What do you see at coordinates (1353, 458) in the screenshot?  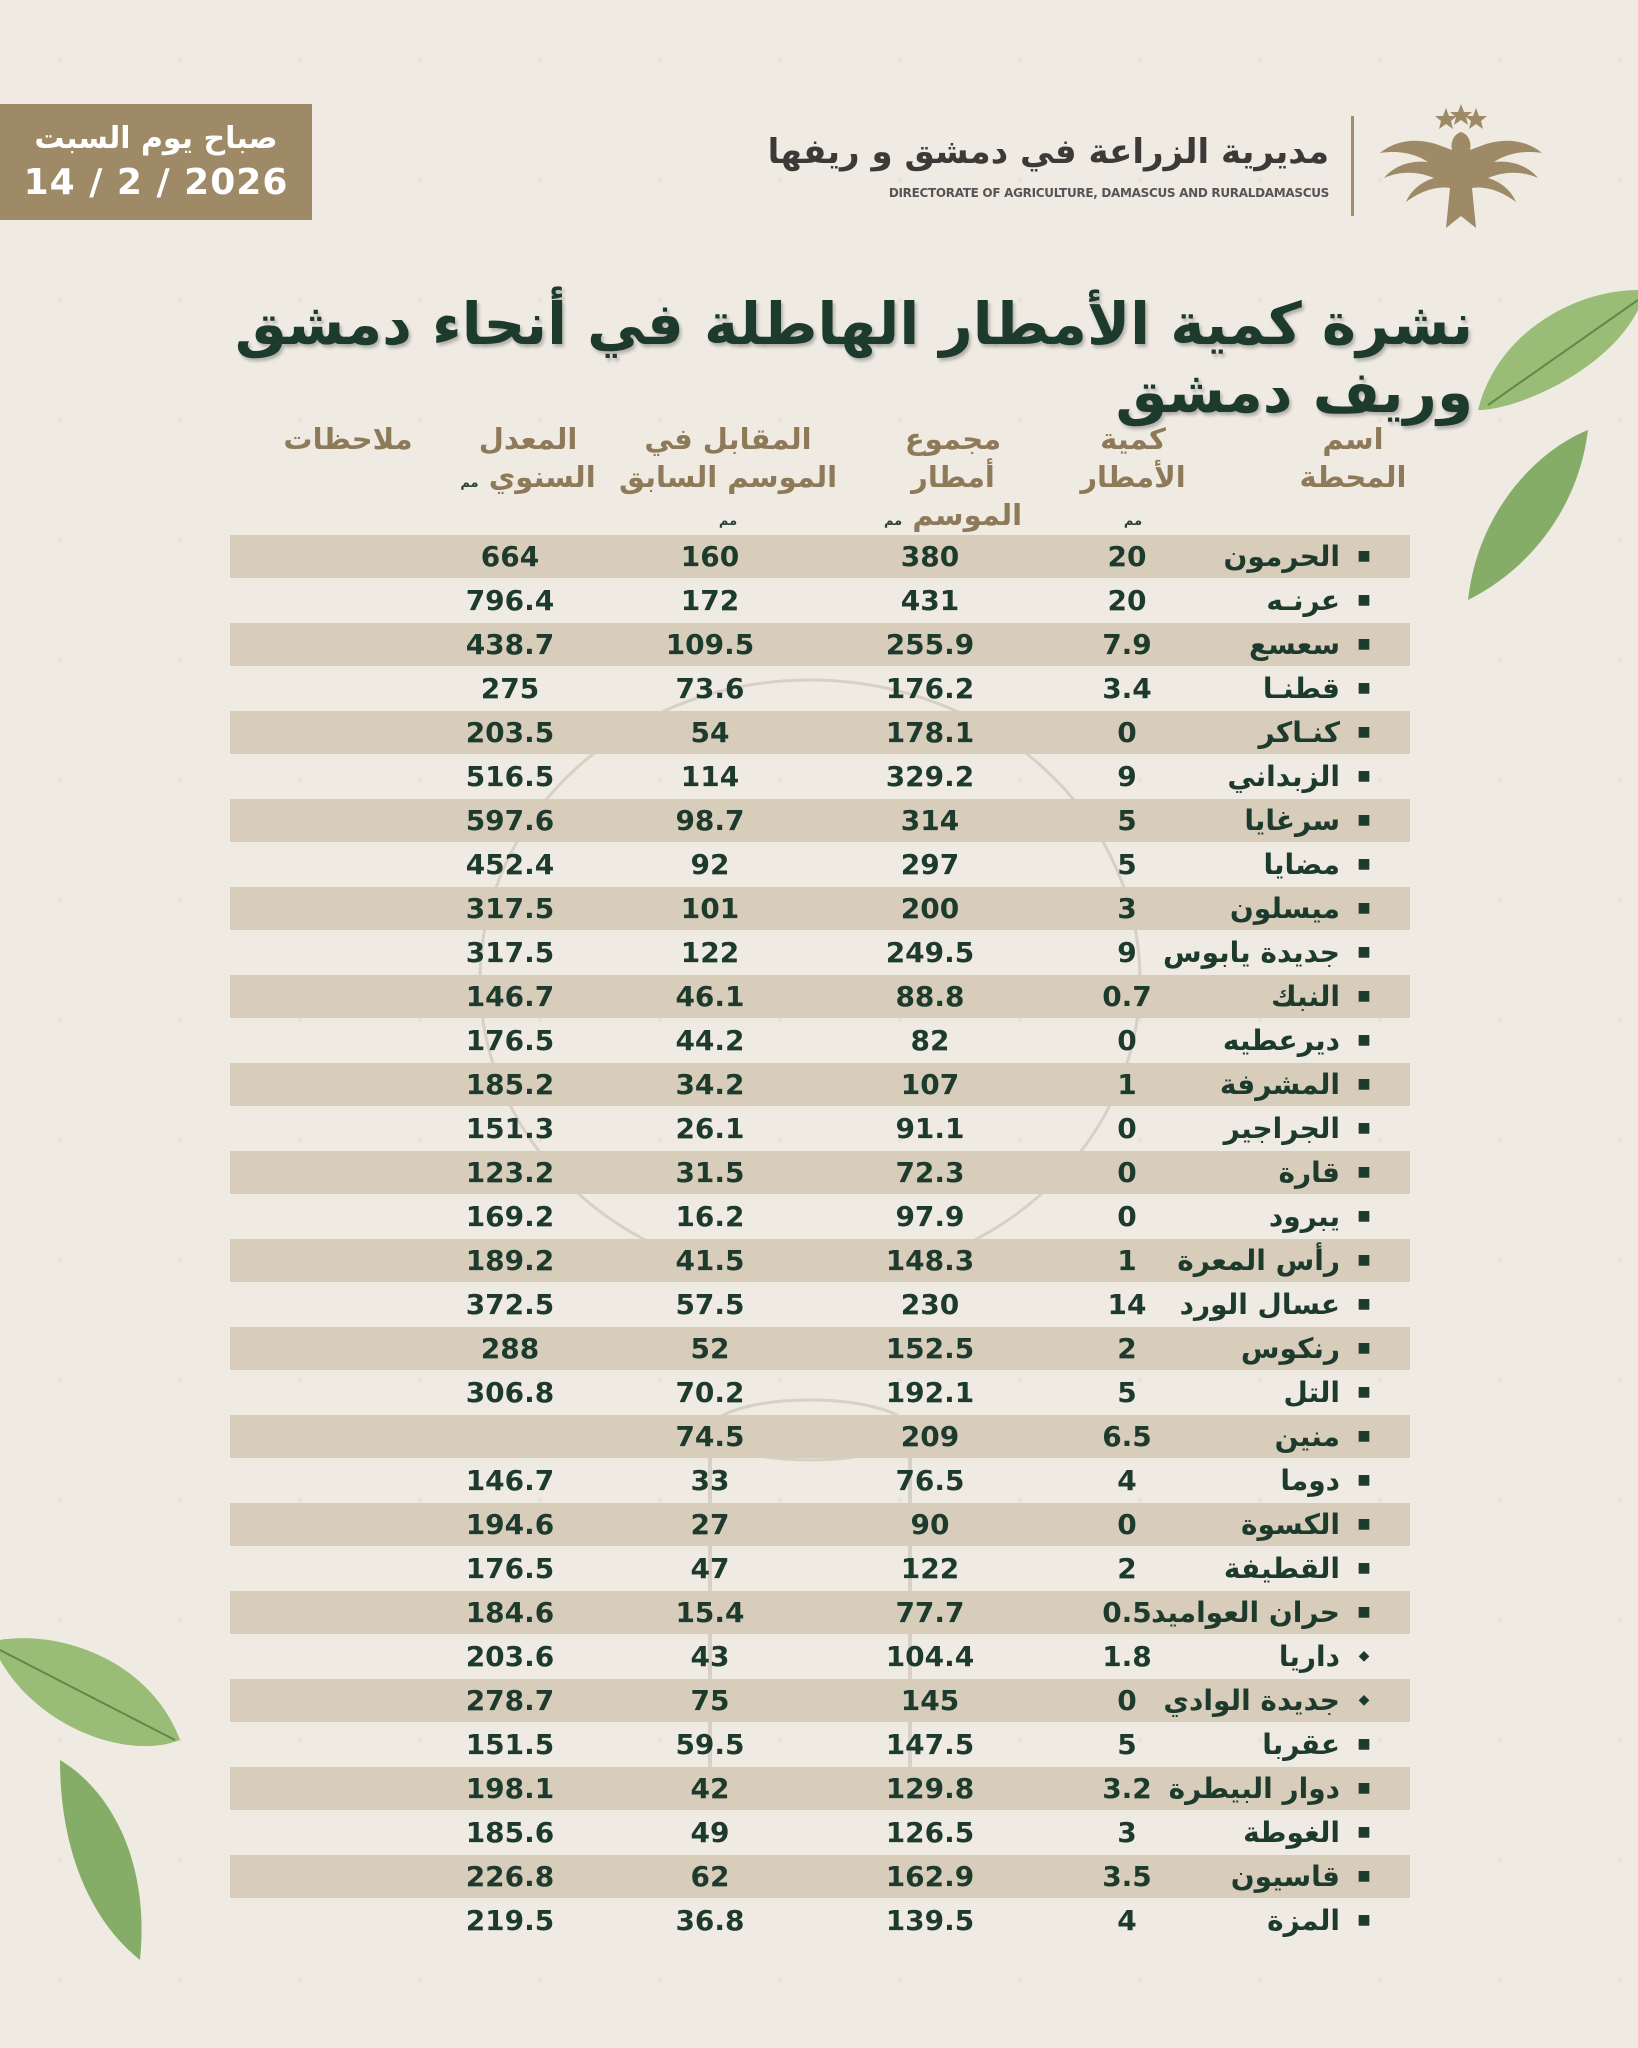 I see `header-station: اسم المحطة` at bounding box center [1353, 458].